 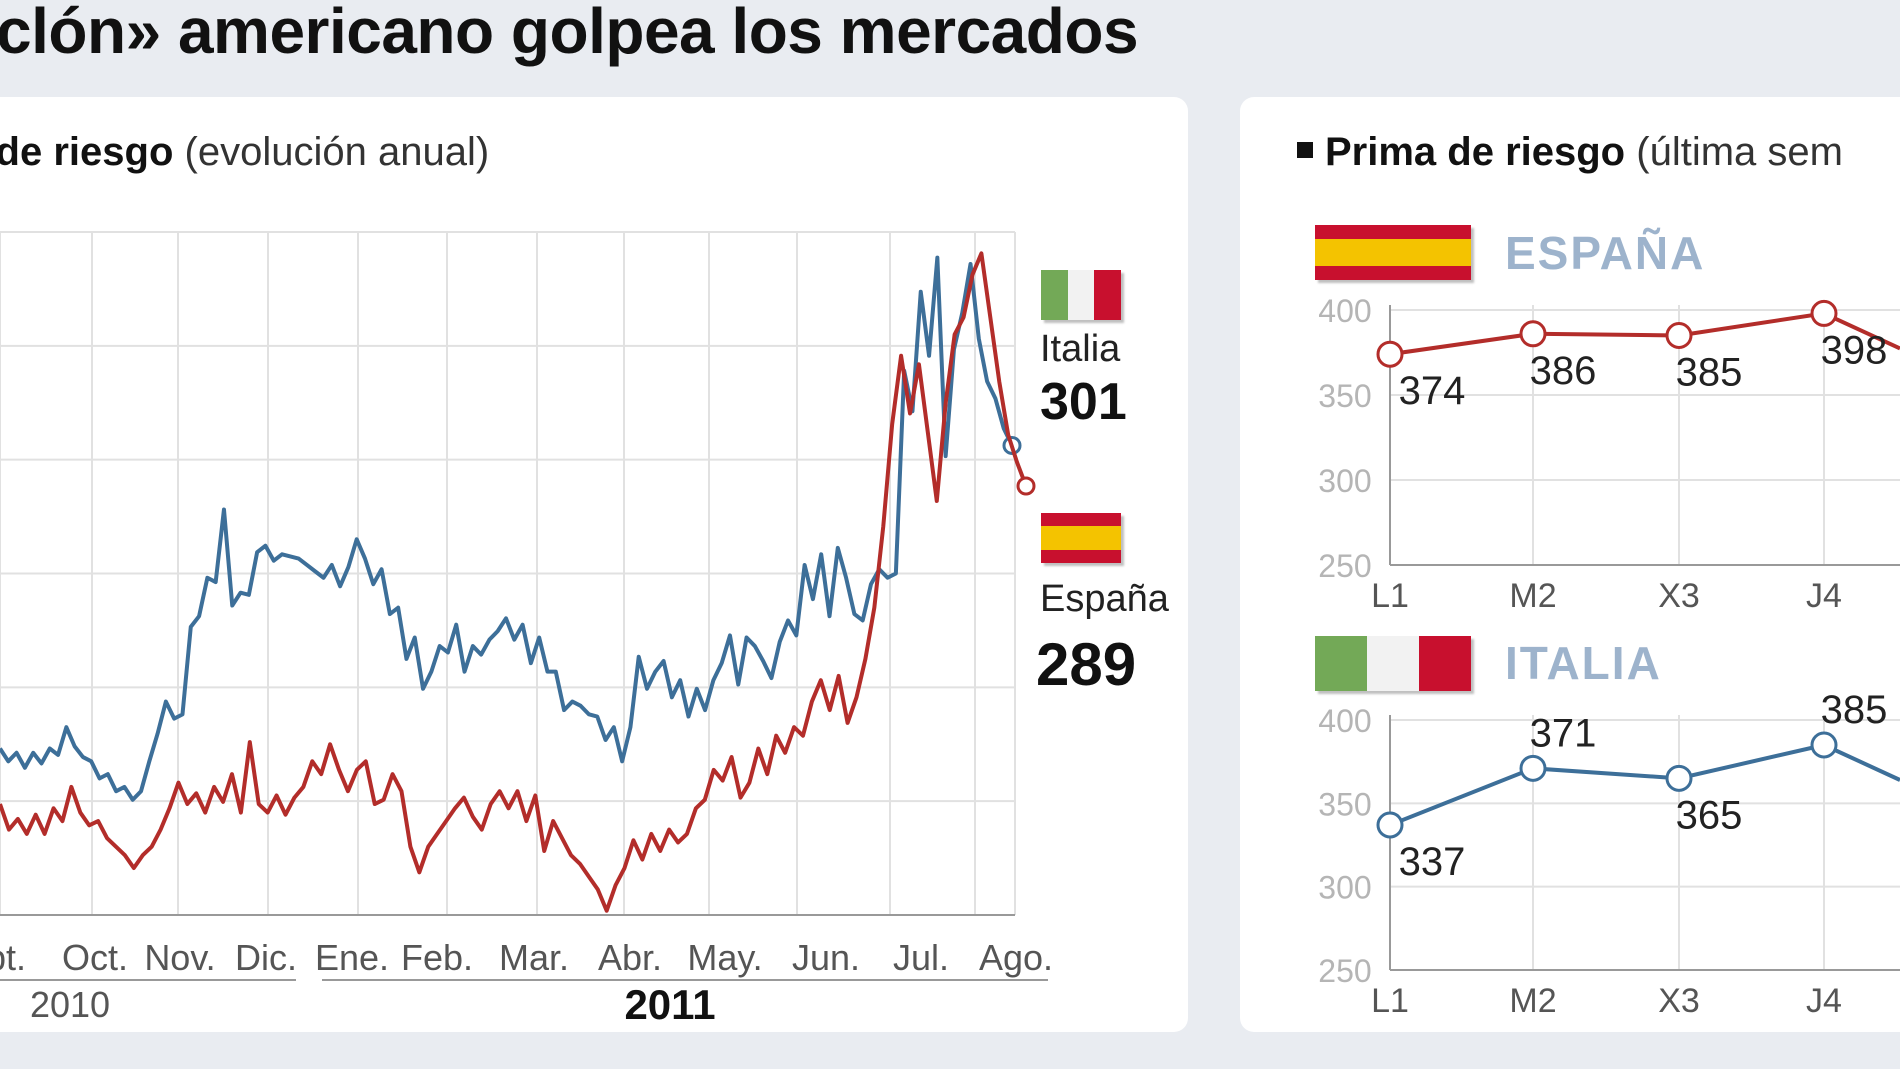 What do you see at coordinates (724, 957) in the screenshot?
I see `x-tick-label: May.` at bounding box center [724, 957].